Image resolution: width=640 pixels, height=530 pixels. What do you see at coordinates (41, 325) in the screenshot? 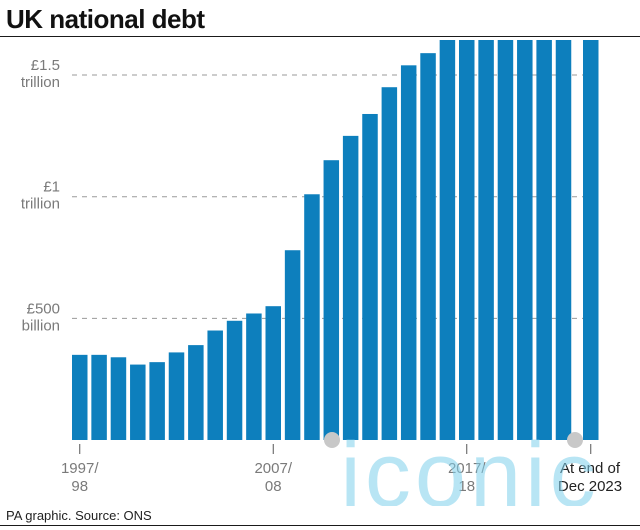
I see `y-tick-label: billion` at bounding box center [41, 325].